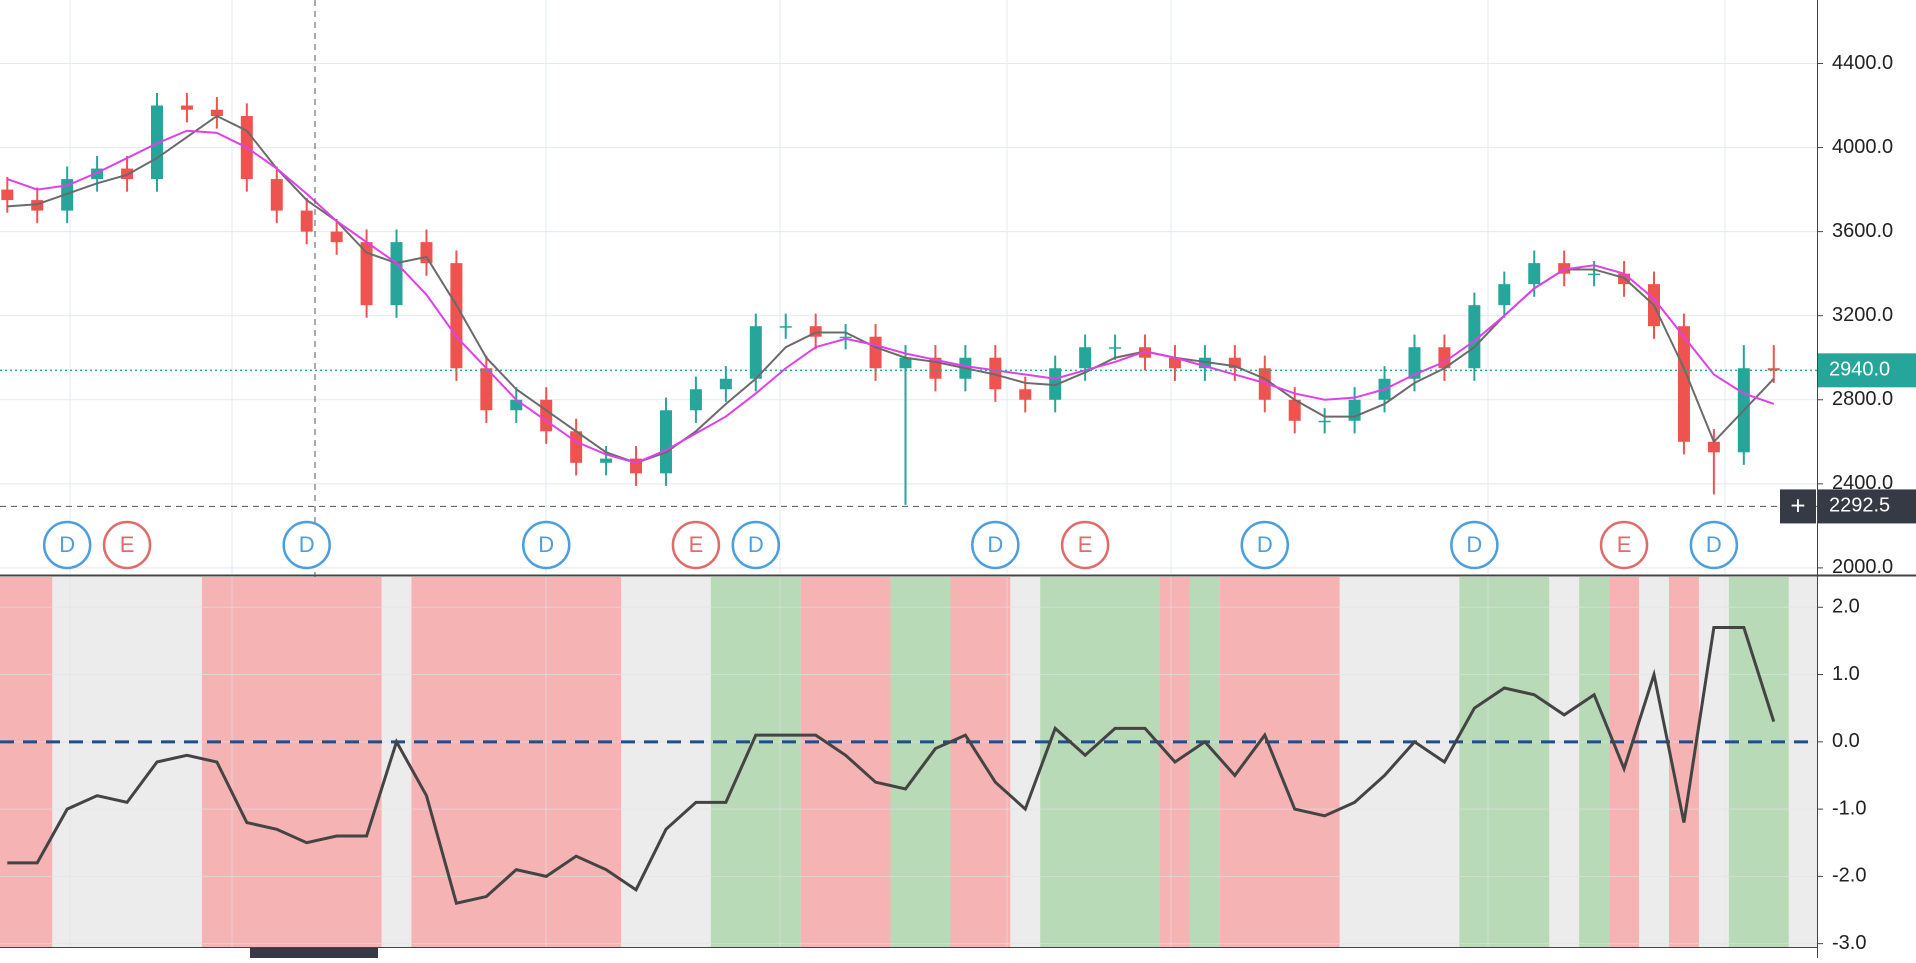 The image size is (1916, 963). I want to click on y-tick-label: 2000.0, so click(1862, 567).